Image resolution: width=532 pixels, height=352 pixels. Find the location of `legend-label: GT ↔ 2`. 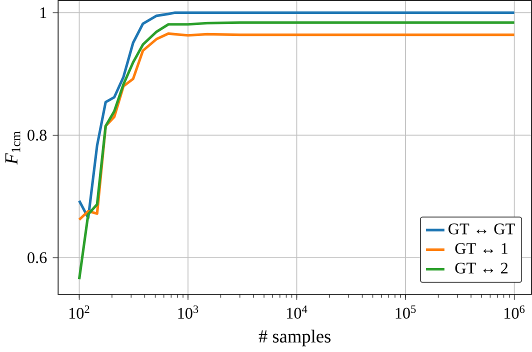

legend-label: GT ↔ 2 is located at coordinates (481, 268).